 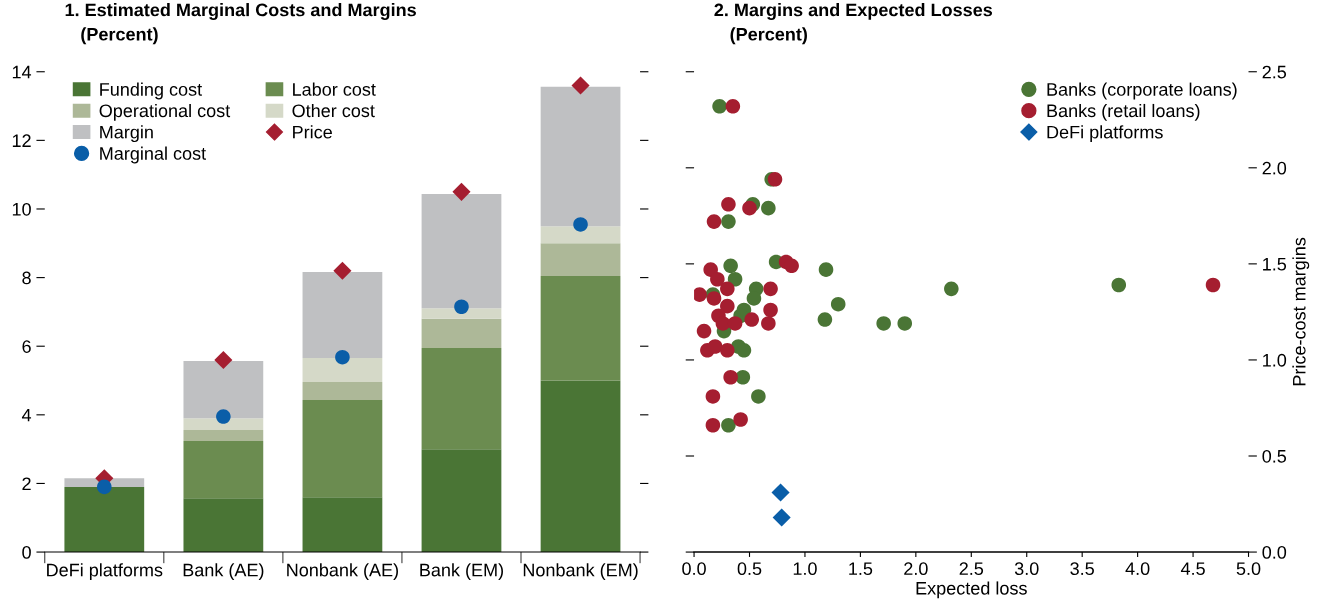 I want to click on x-tick-label: 3.0, so click(x=1026, y=569).